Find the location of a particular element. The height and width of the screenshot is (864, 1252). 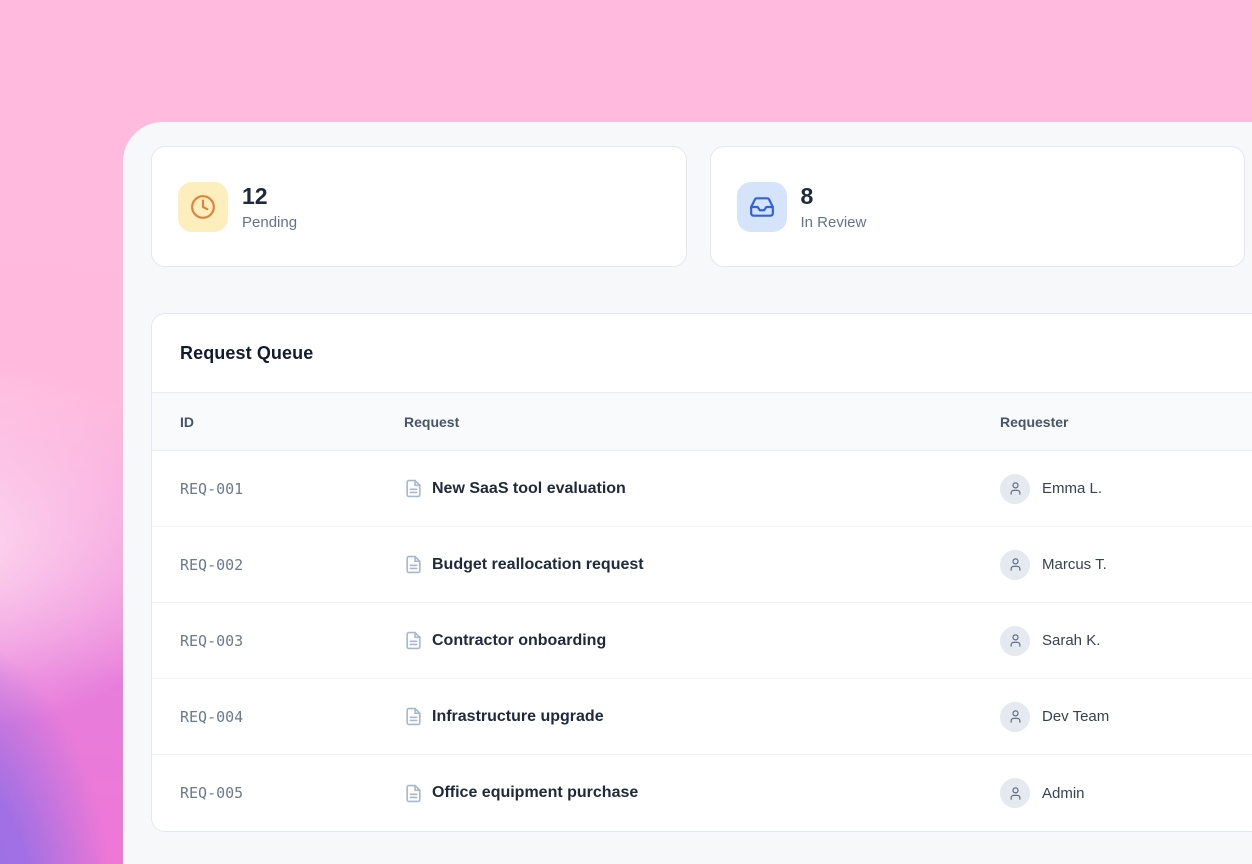

column-header-id: ID is located at coordinates (187, 421).